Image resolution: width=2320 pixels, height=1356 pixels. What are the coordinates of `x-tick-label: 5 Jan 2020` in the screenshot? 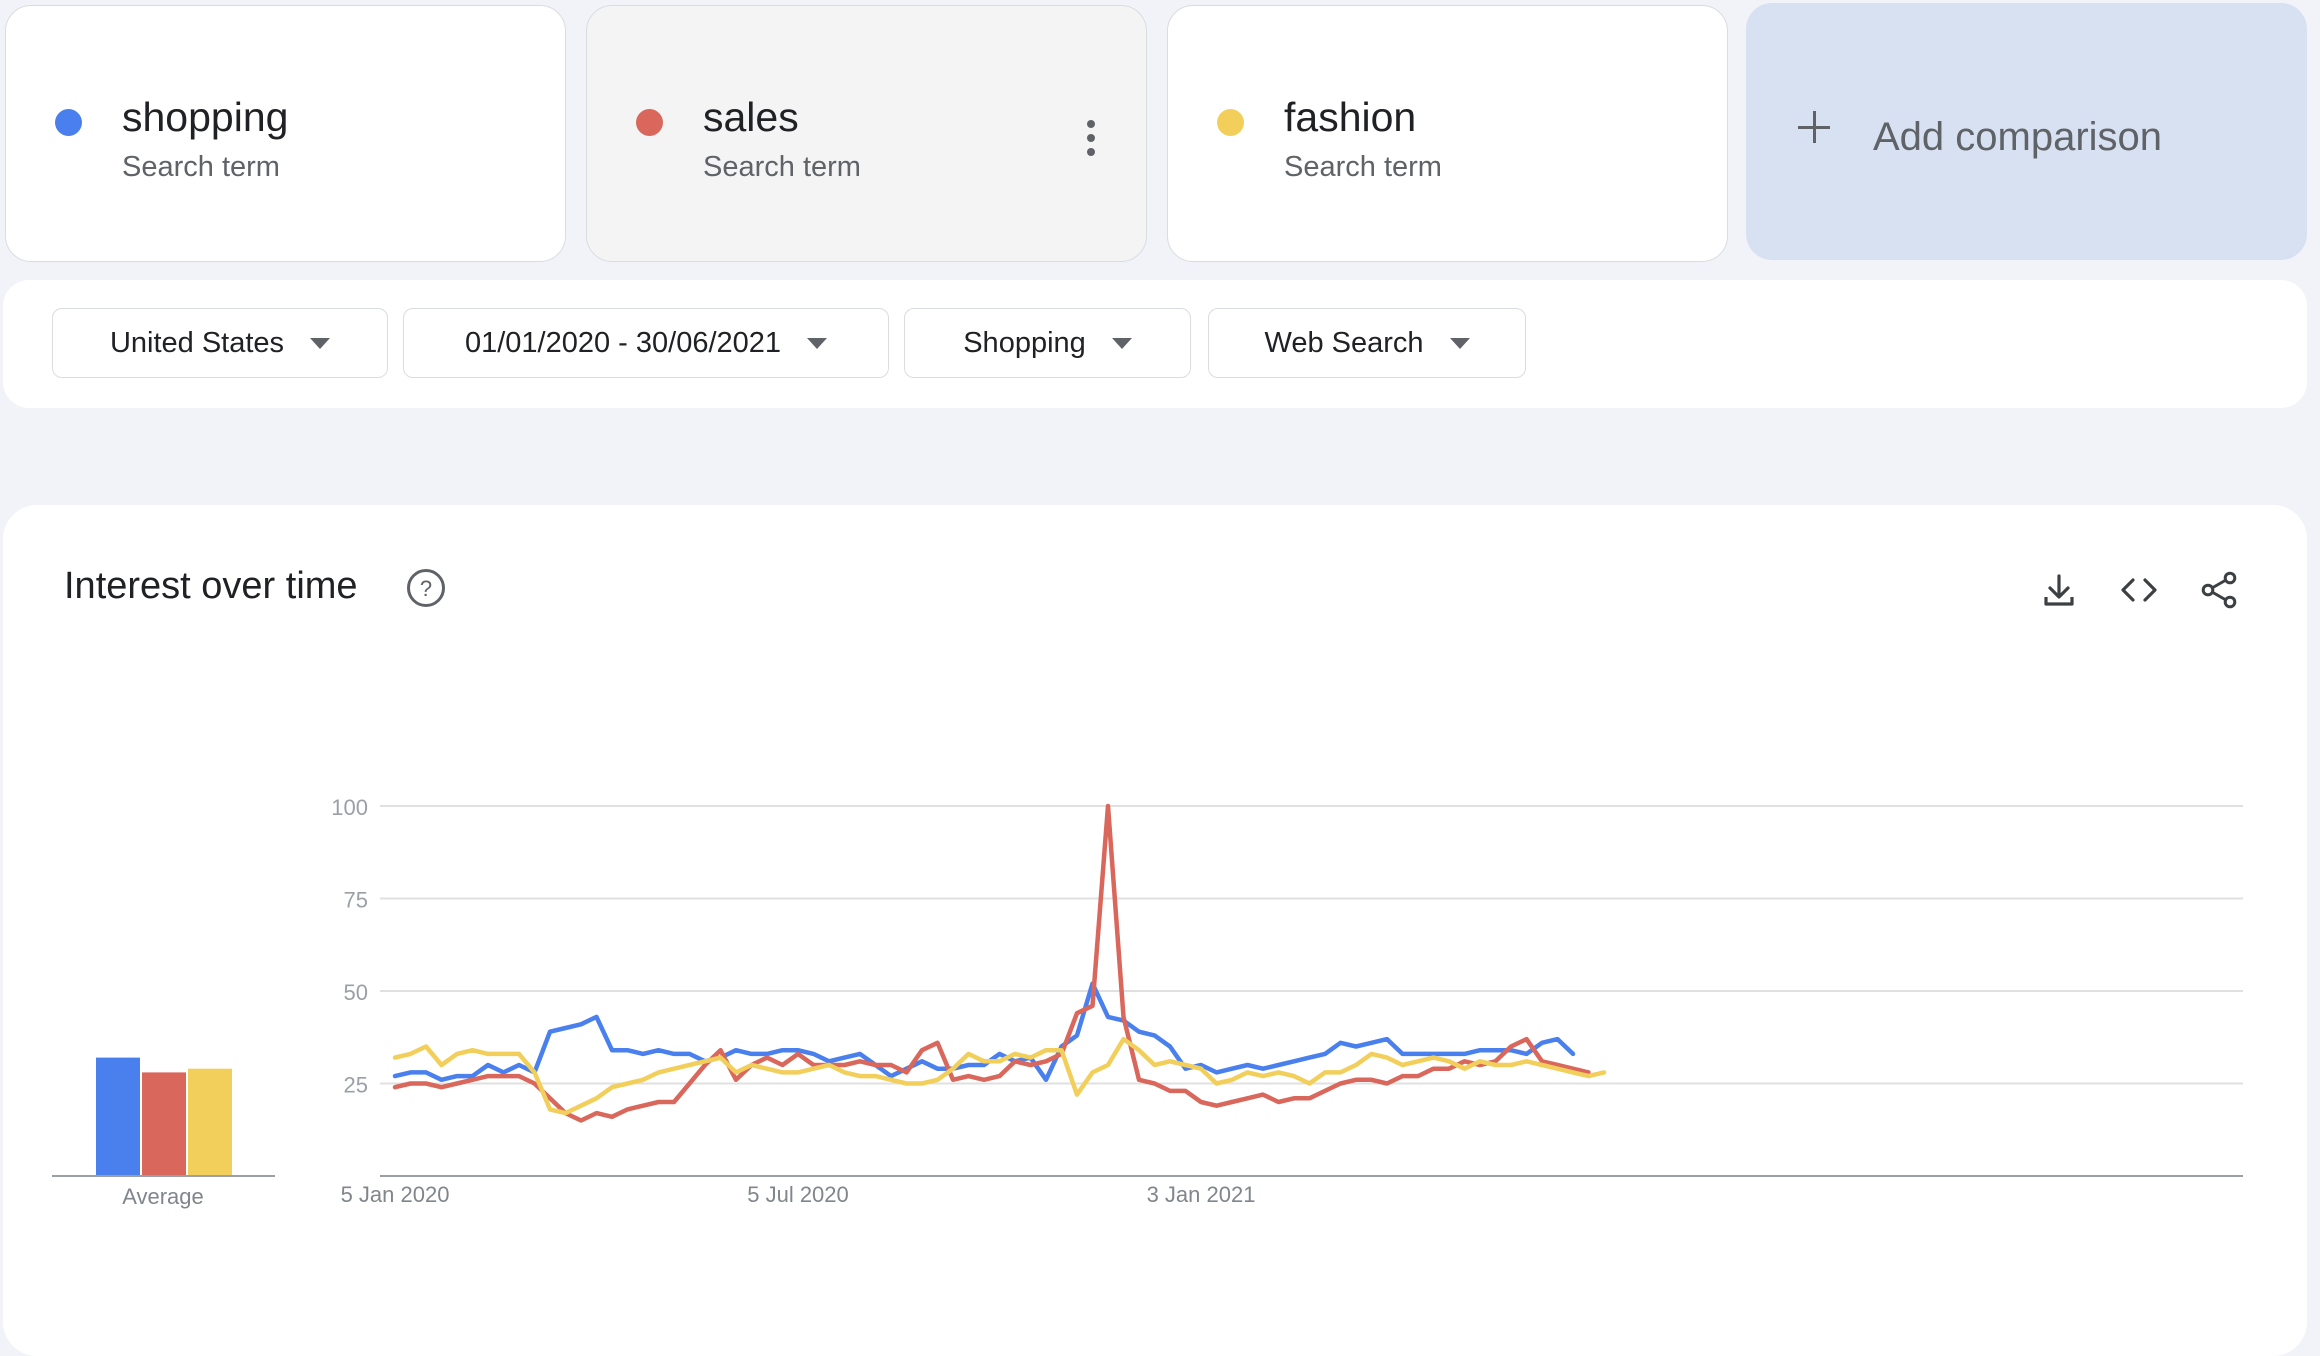 It's located at (395, 1194).